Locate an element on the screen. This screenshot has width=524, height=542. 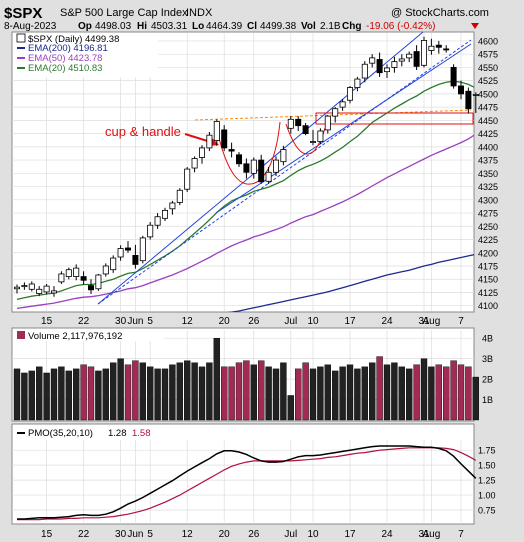
date-label: 8-Aug-2023 is located at coordinates (30, 26).